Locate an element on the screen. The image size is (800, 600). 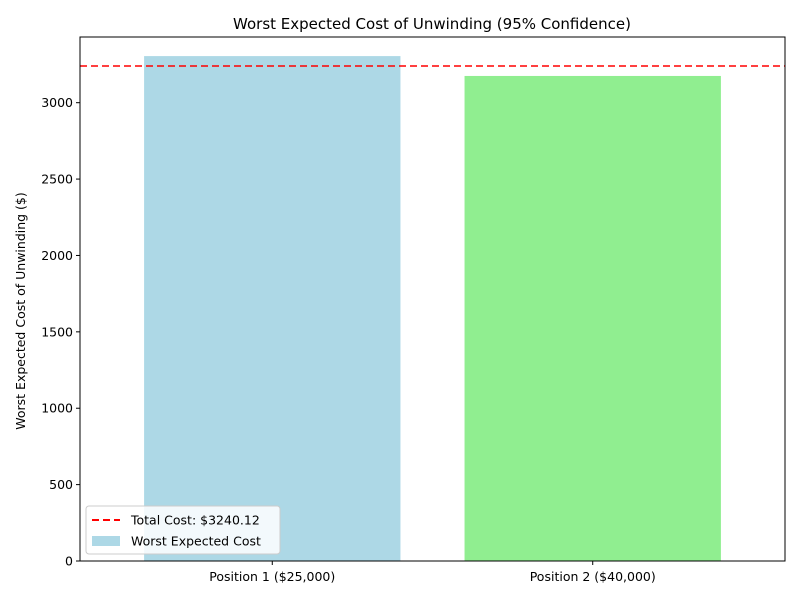
y-tick-label: 0 is located at coordinates (69, 561).